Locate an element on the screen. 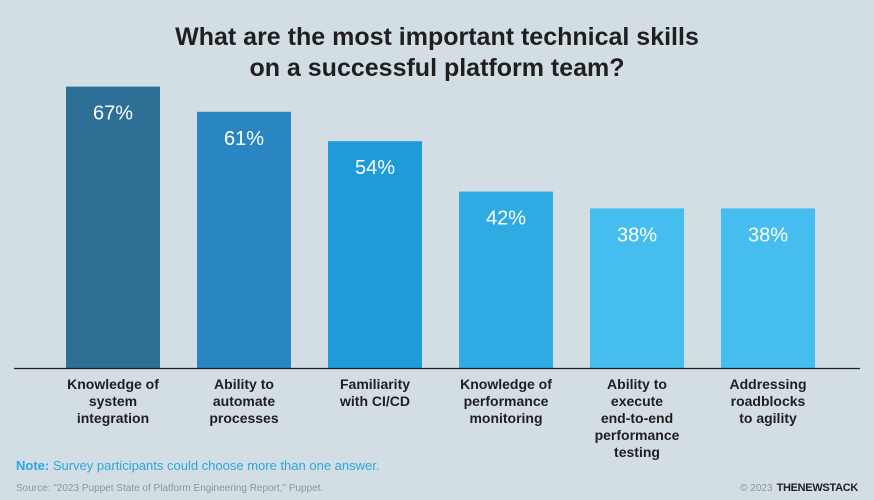  credit: © 2023 THENEWSTACK is located at coordinates (799, 488).